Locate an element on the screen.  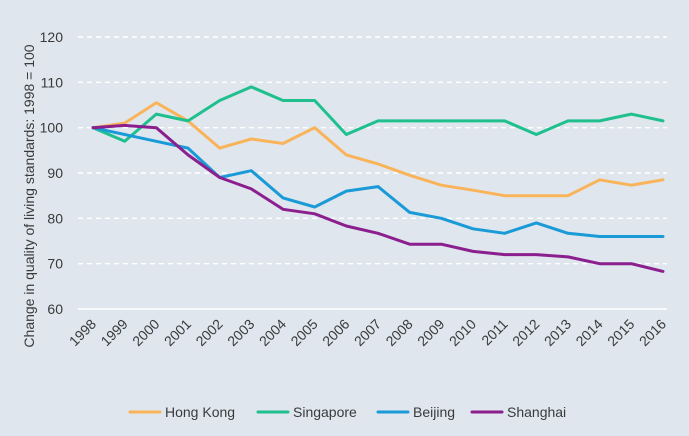
legend-label: Singapore is located at coordinates (325, 412).